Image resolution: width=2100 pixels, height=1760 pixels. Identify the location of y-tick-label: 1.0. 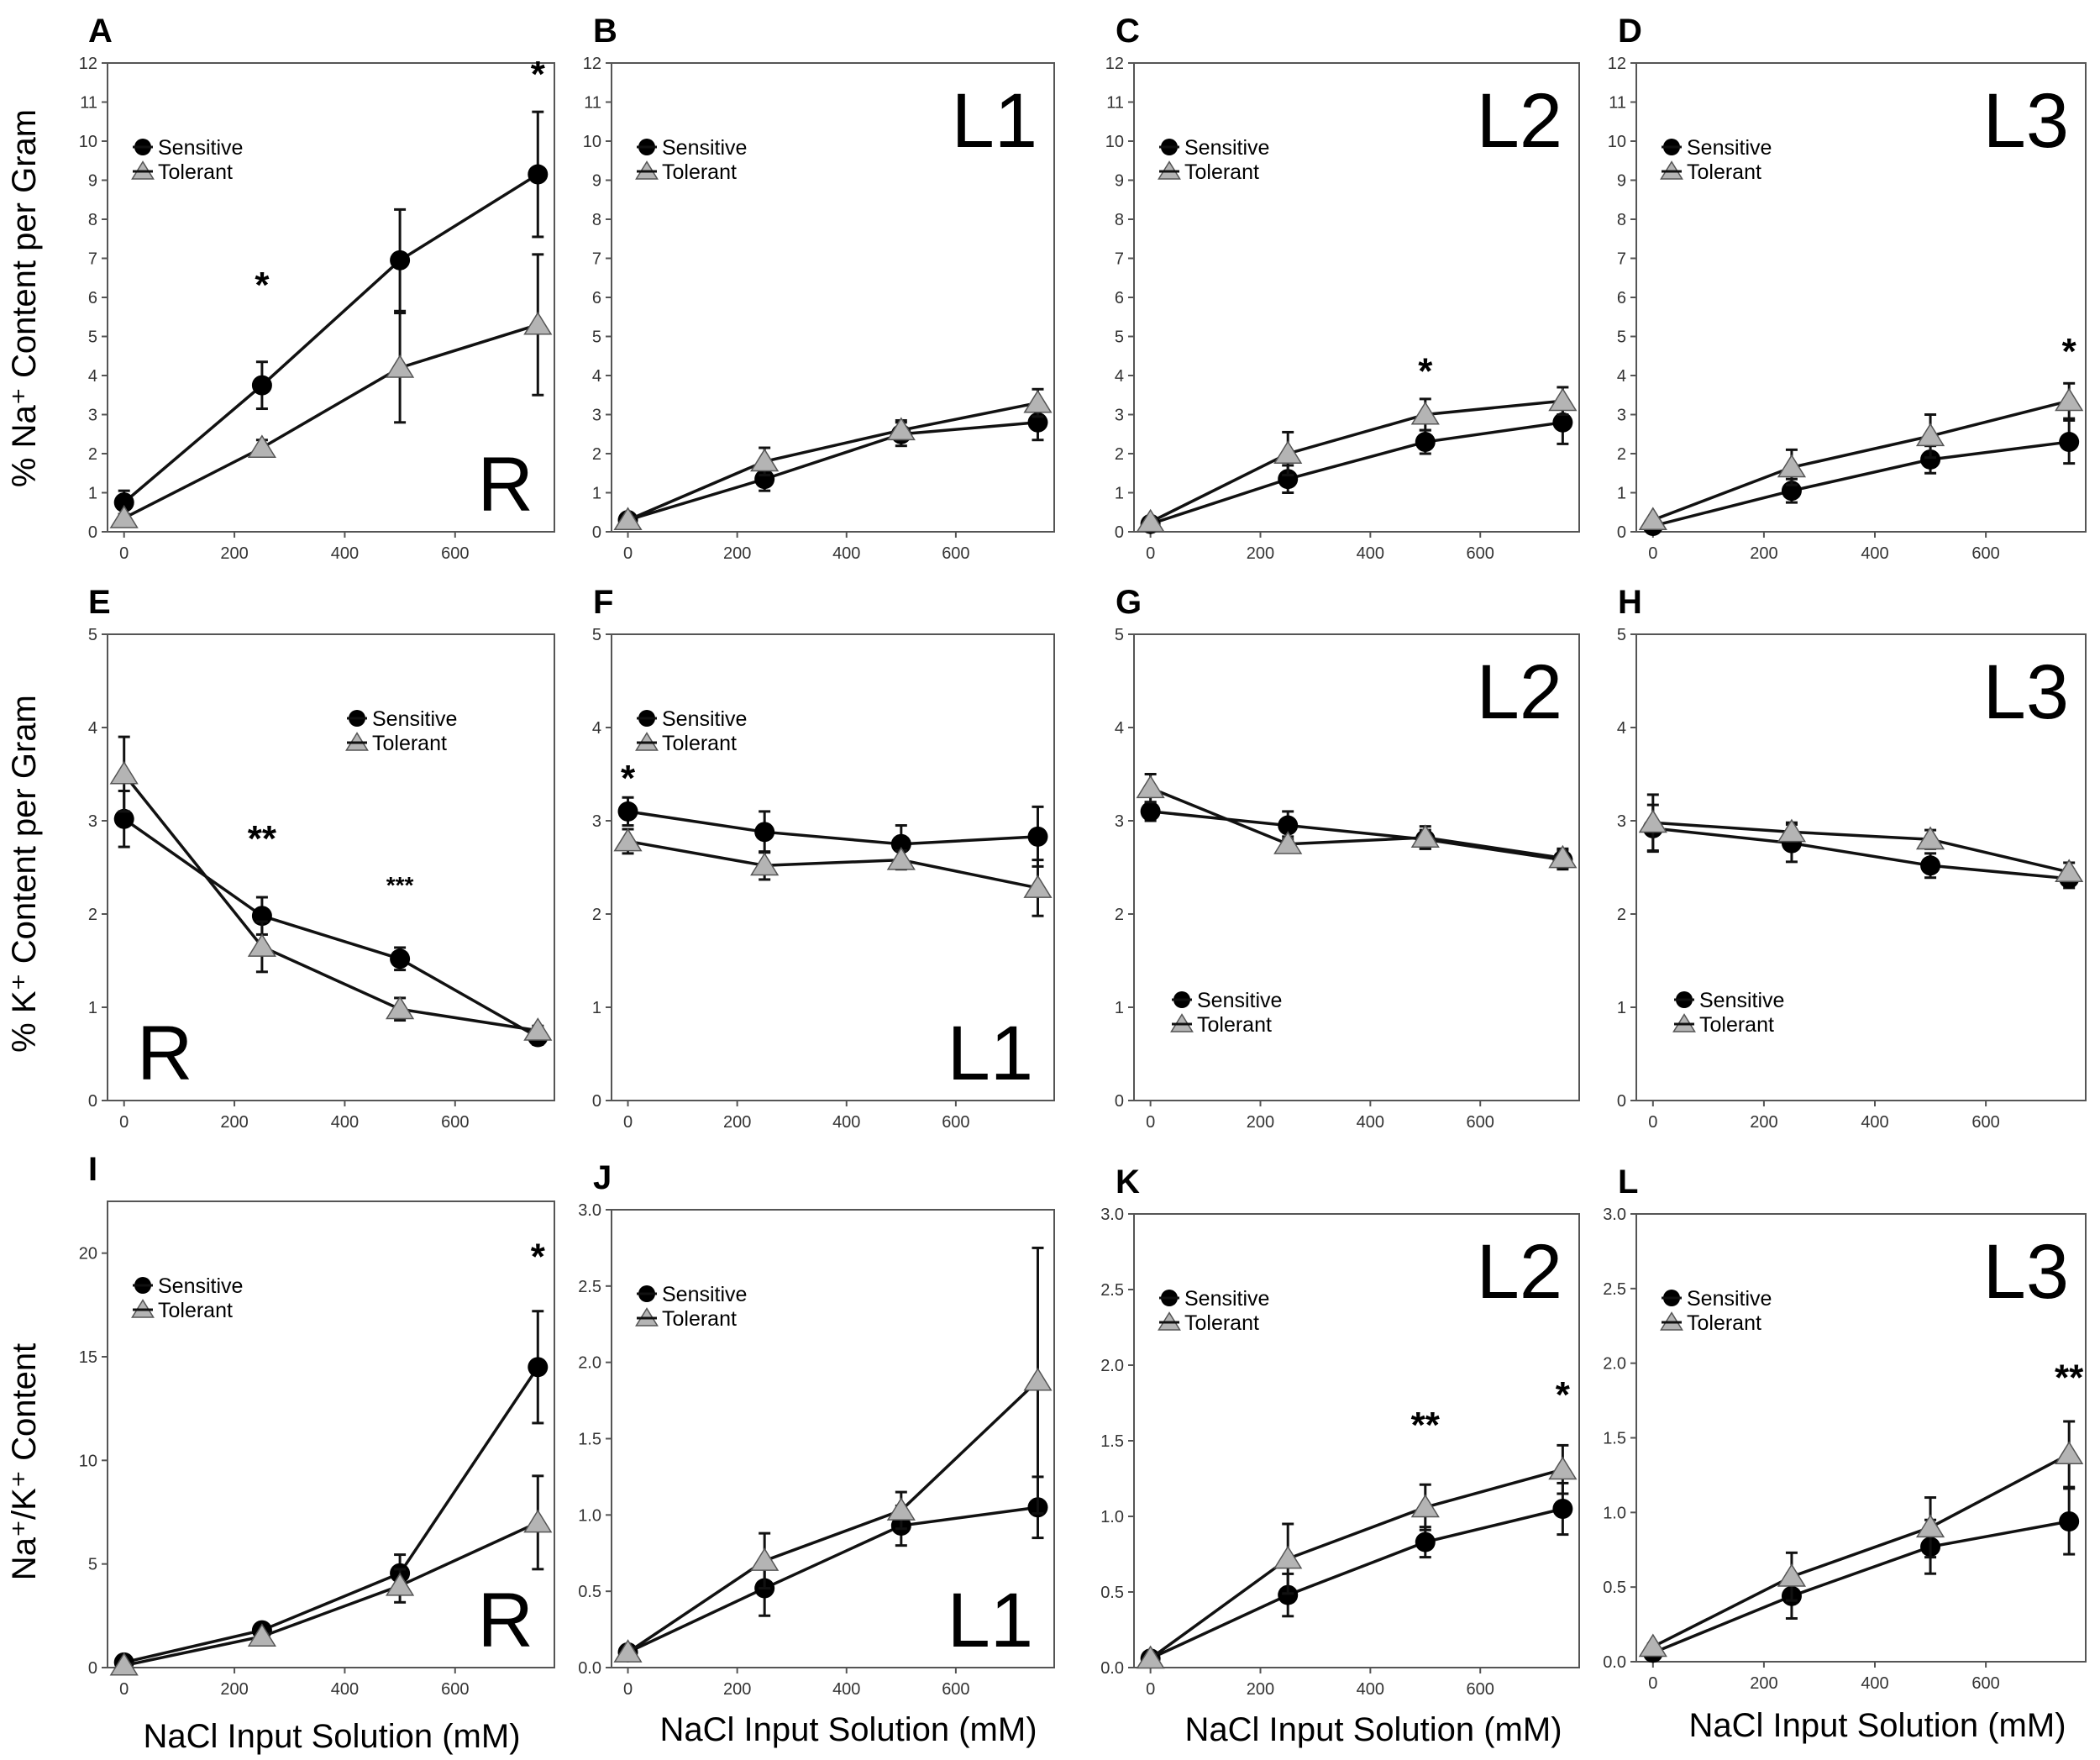
(1112, 1517).